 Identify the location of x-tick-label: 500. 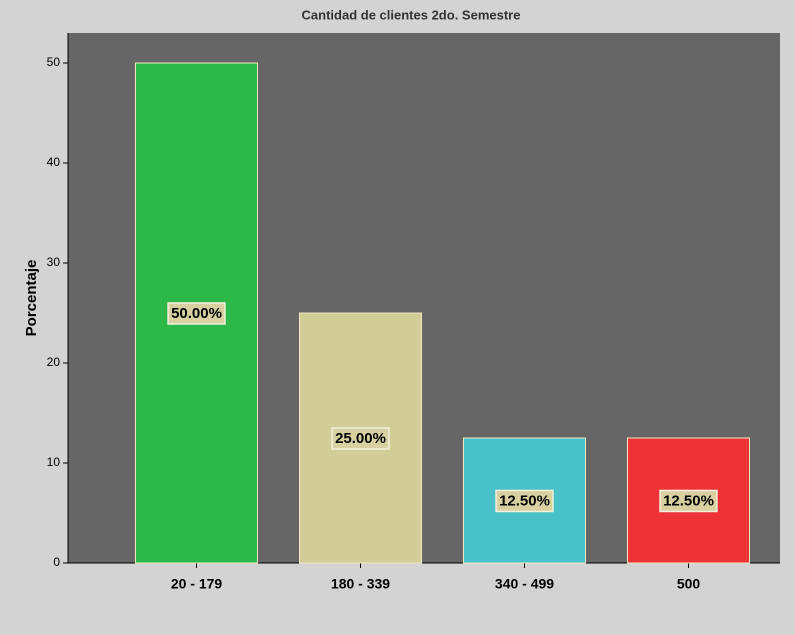
(689, 584).